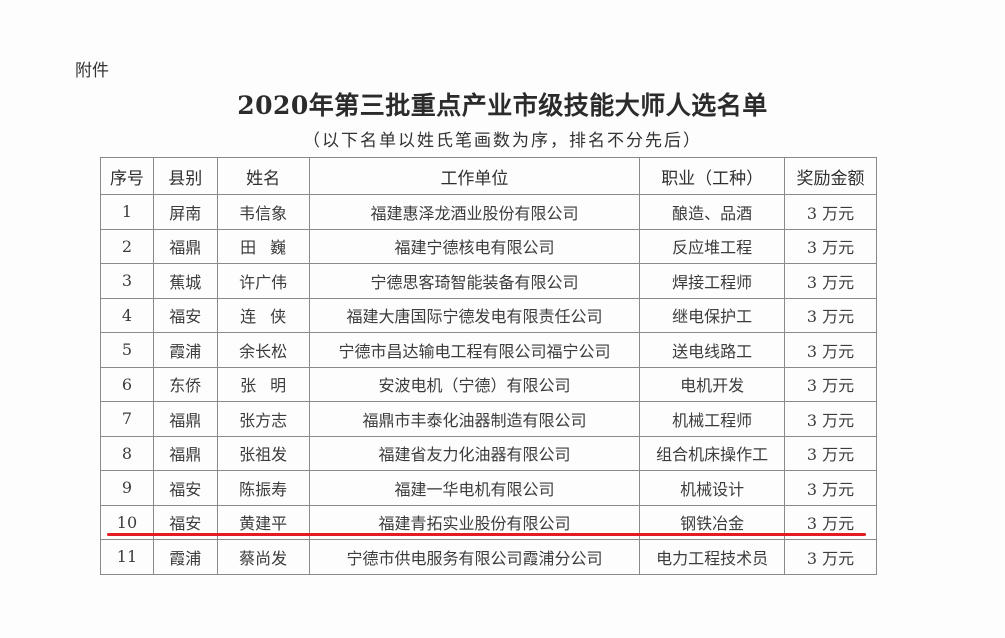 The width and height of the screenshot is (1005, 638). I want to click on cell-index: 2, so click(127, 246).